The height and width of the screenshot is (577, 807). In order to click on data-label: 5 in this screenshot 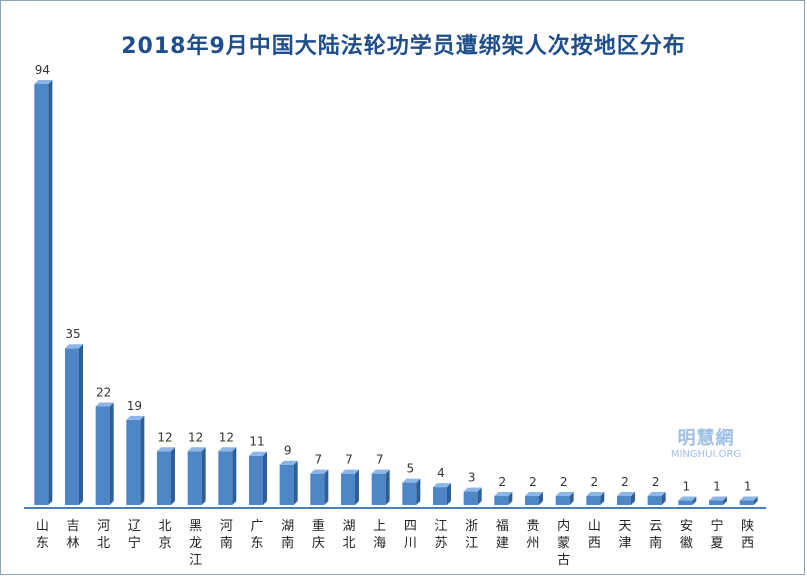, I will do `click(411, 469)`.